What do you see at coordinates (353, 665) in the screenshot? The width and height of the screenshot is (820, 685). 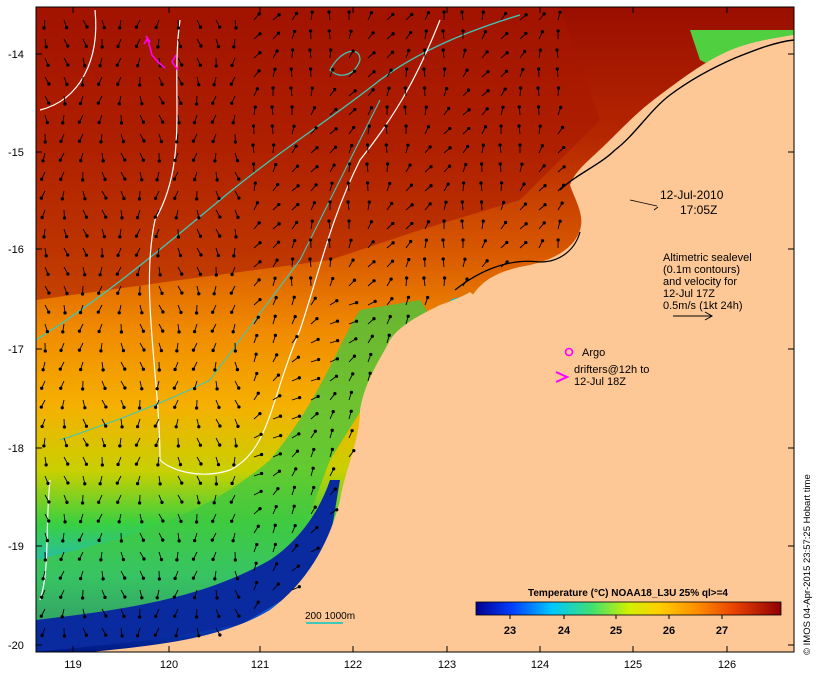 I see `lon-label: 122` at bounding box center [353, 665].